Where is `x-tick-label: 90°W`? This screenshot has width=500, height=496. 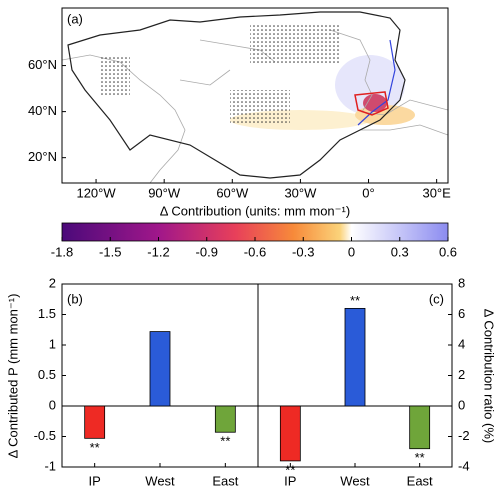 x-tick-label: 90°W is located at coordinates (164, 192).